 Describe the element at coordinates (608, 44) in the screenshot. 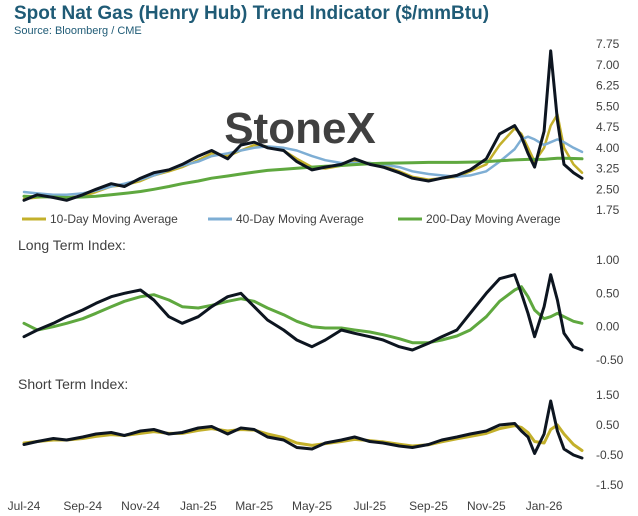

I see `price-y-tick-label: 7.75` at that location.